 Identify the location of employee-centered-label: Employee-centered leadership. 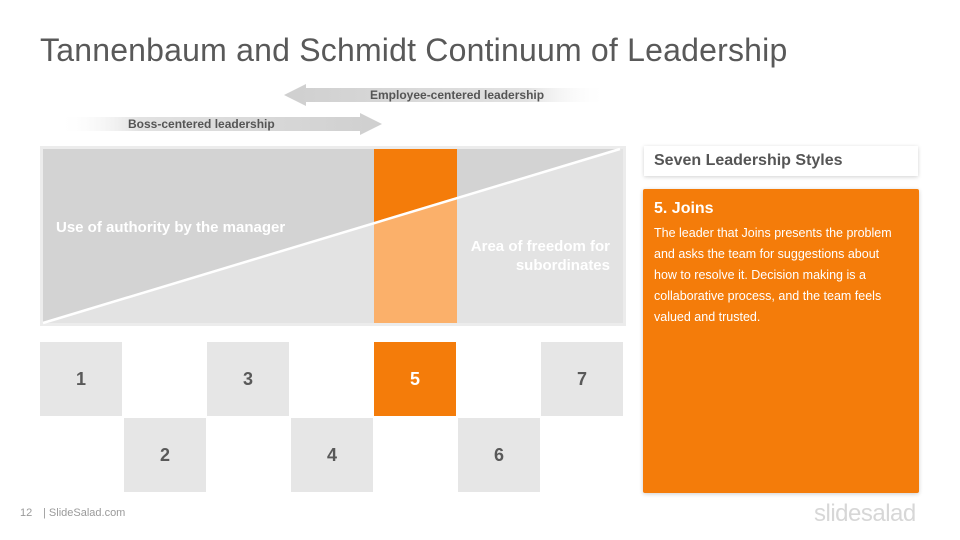
(457, 95).